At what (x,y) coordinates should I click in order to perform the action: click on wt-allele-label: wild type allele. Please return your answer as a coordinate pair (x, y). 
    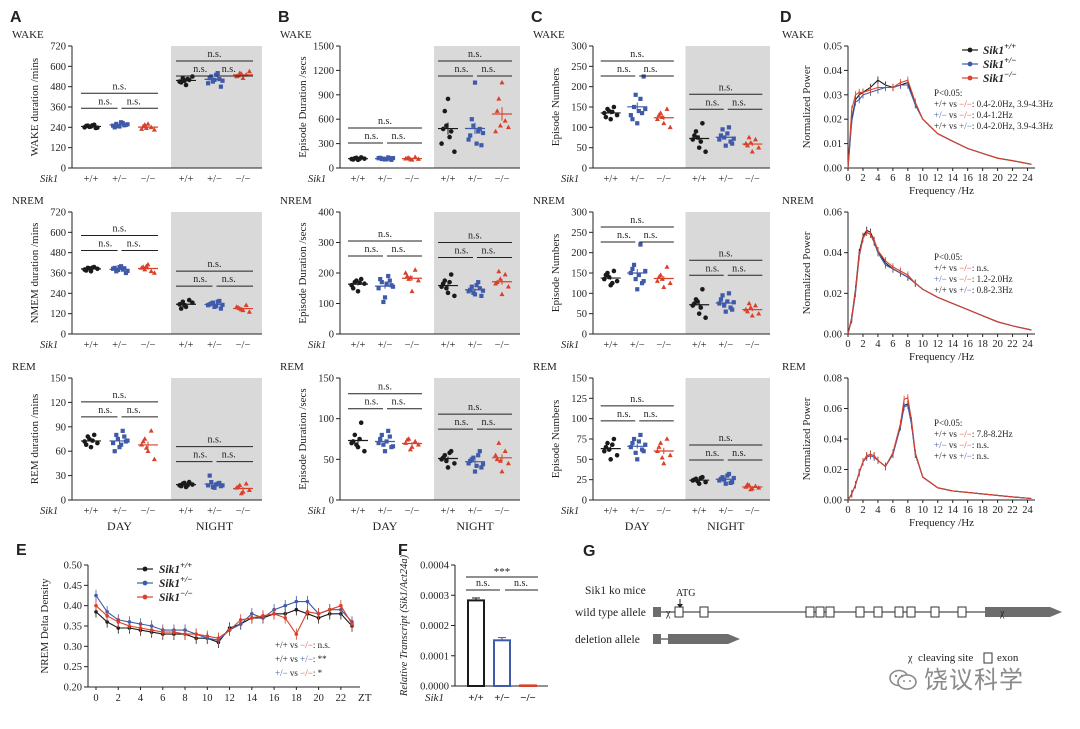
    Looking at the image, I should click on (610, 613).